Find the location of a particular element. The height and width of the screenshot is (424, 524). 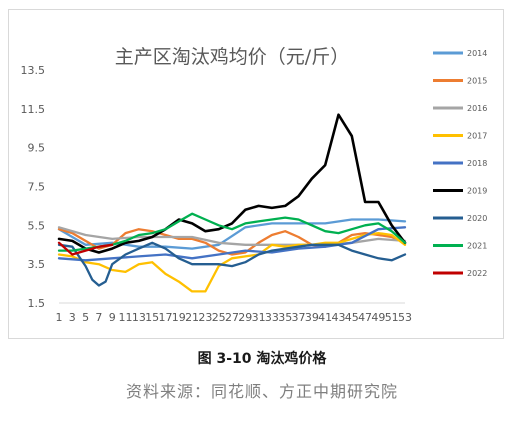

x-tick-label: 47 is located at coordinates (365, 317).